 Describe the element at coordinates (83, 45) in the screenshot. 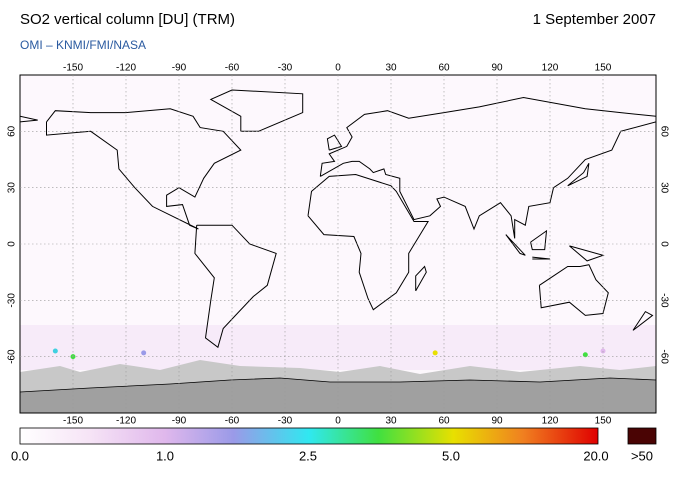

I see `subtitle: OMI – KNMI/FMI/NASA` at that location.